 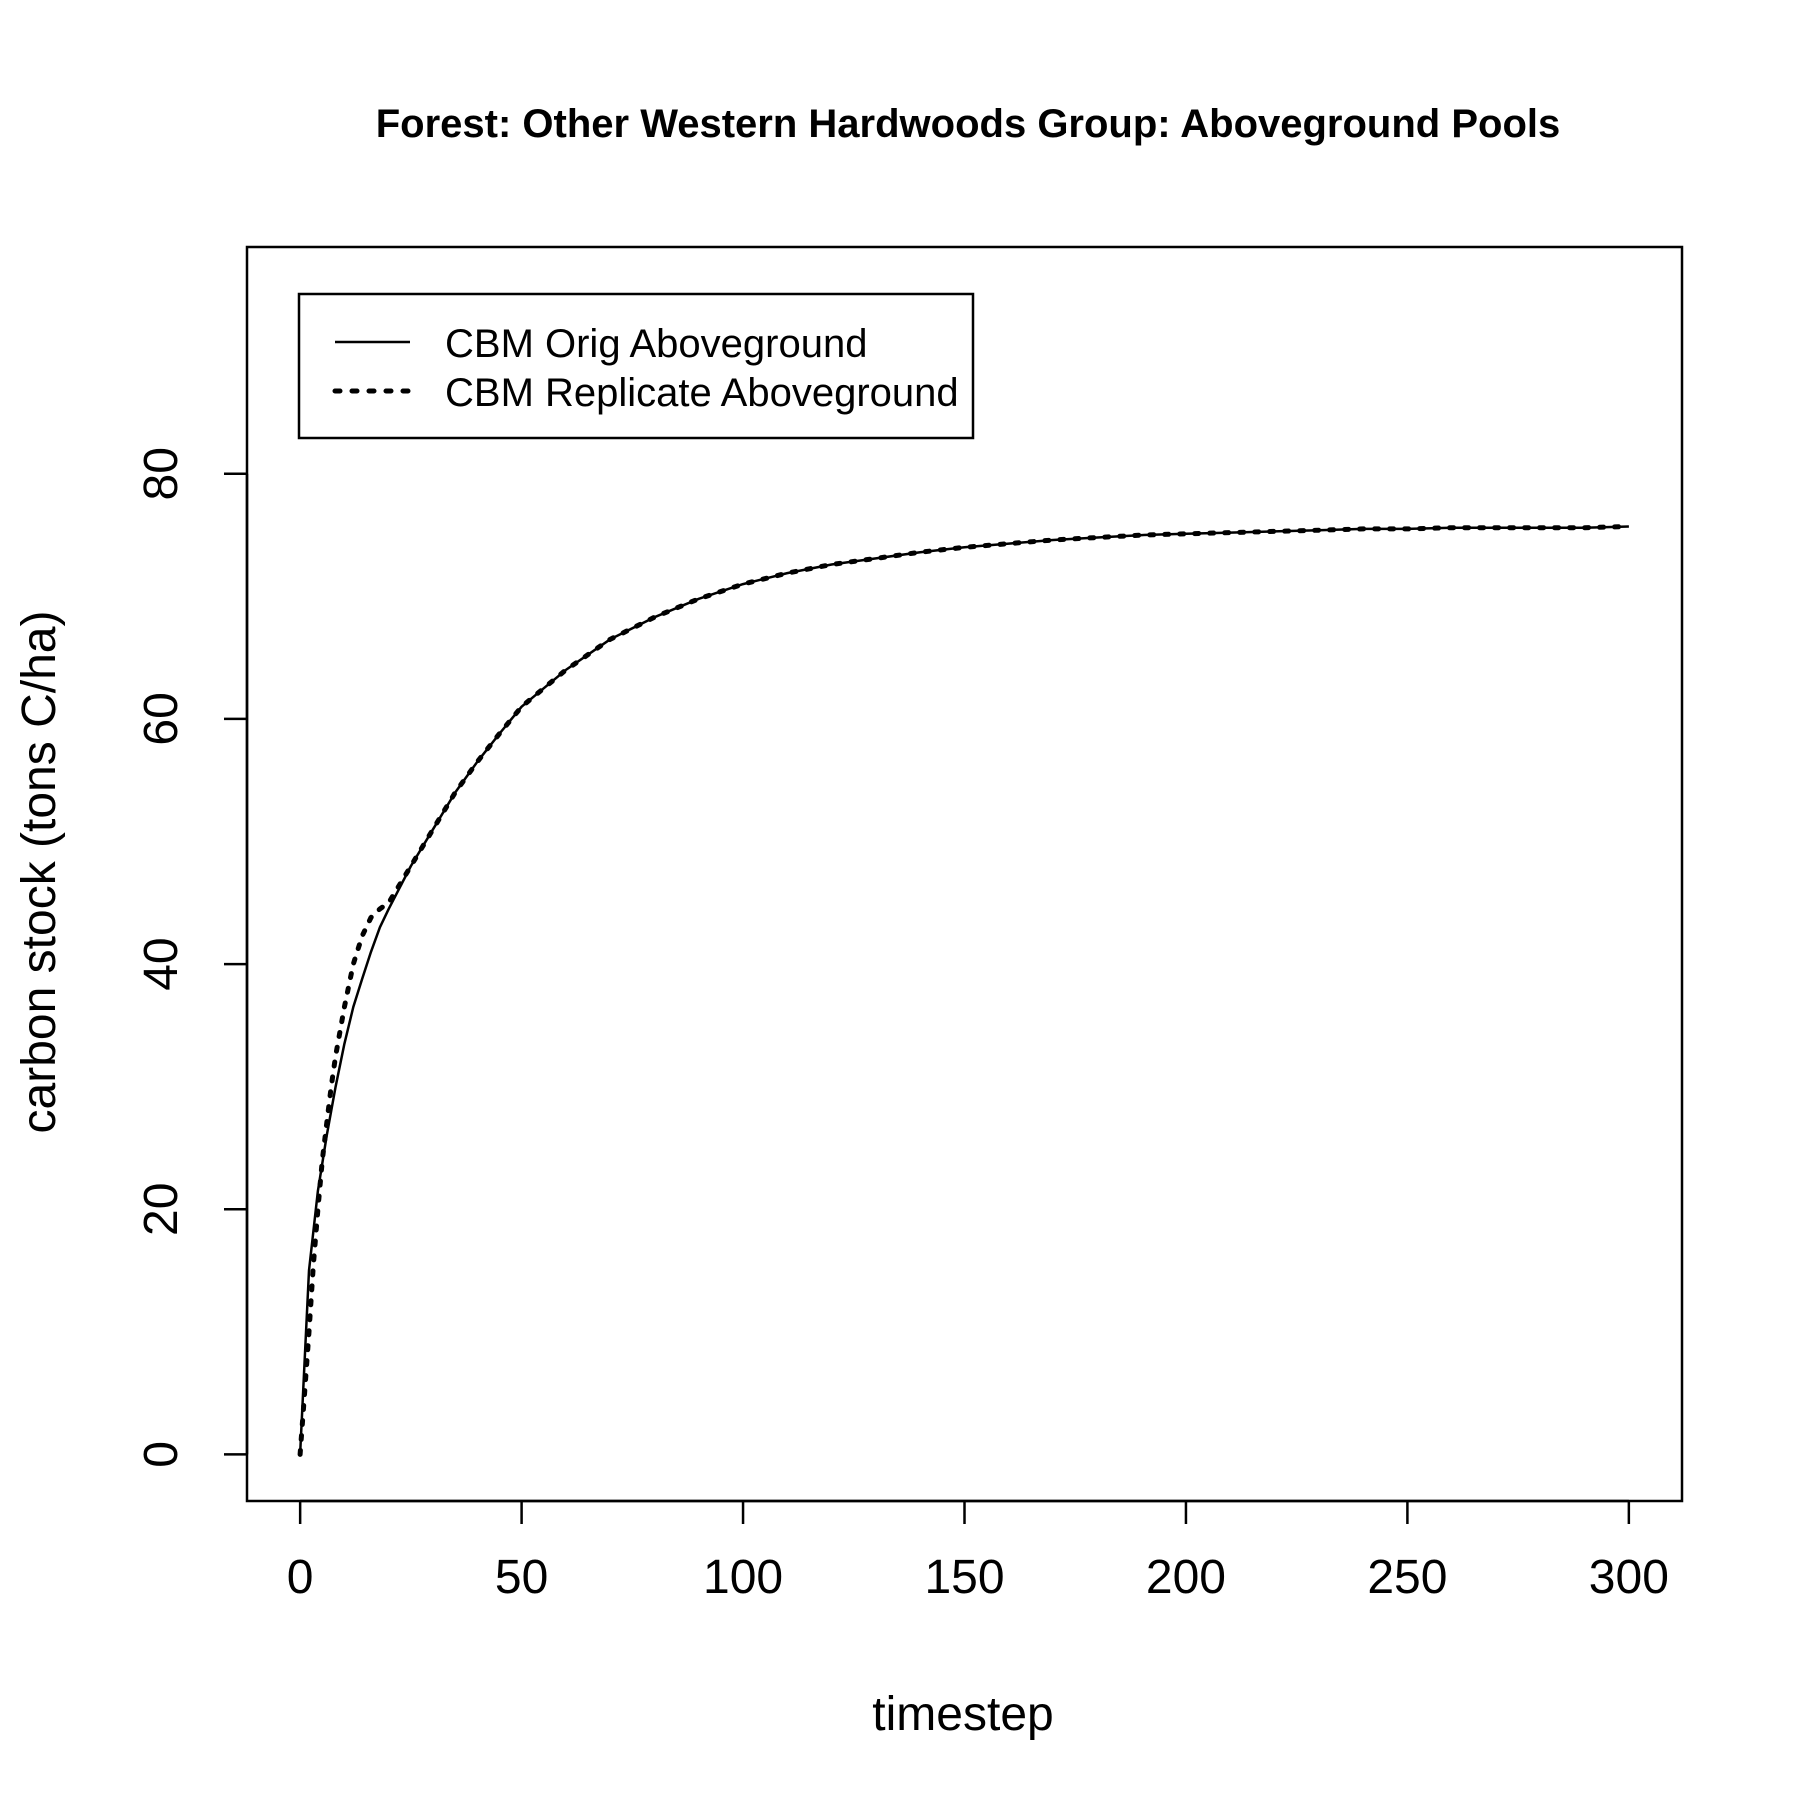 I want to click on x-tick-label: 50, so click(x=521, y=1577).